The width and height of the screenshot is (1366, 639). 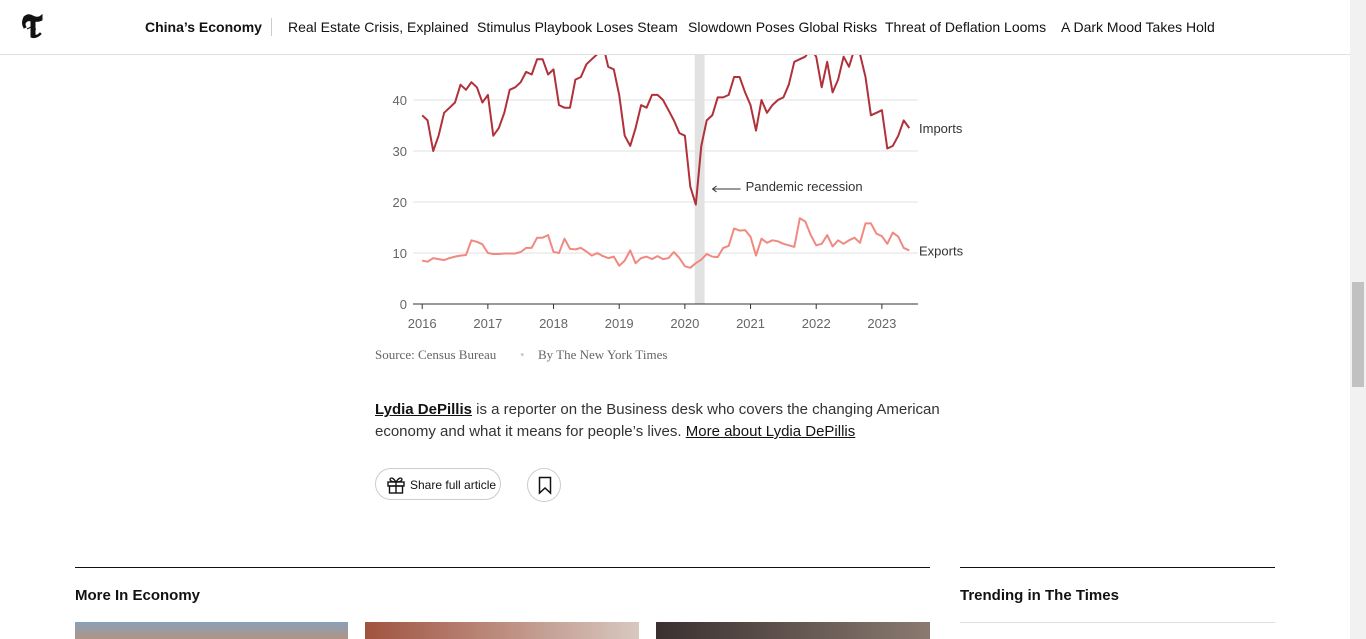 What do you see at coordinates (33, 26) in the screenshot?
I see `logo` at bounding box center [33, 26].